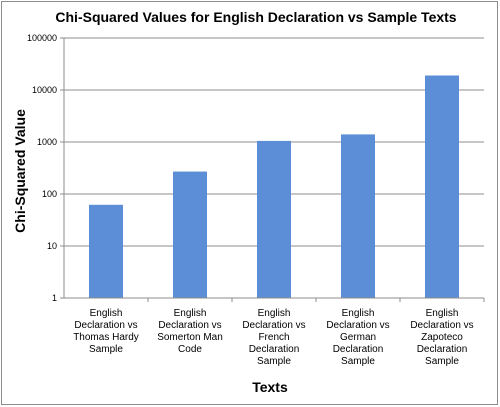 This screenshot has height=407, width=500. Describe the element at coordinates (270, 387) in the screenshot. I see `x-axis-title: Texts` at that location.